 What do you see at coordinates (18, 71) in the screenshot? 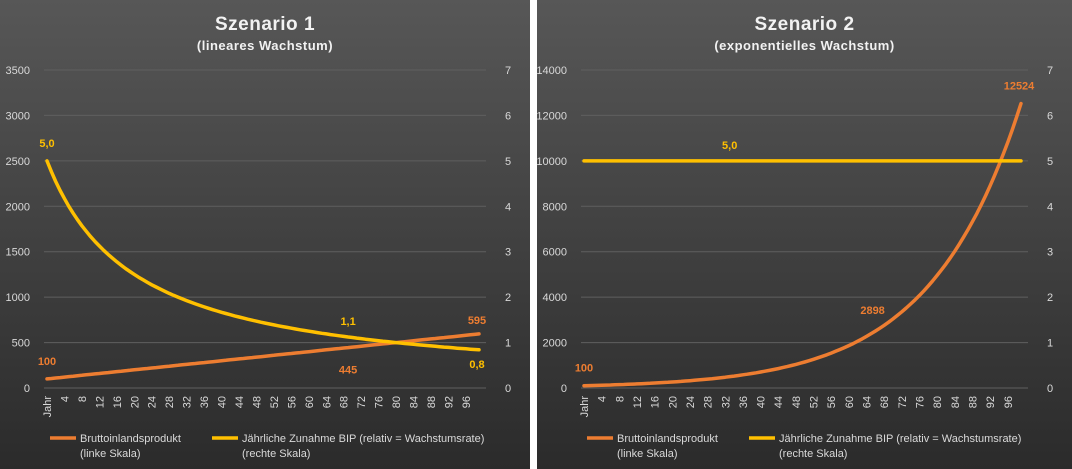
I see `y-left-tick-label: 3500` at bounding box center [18, 71].